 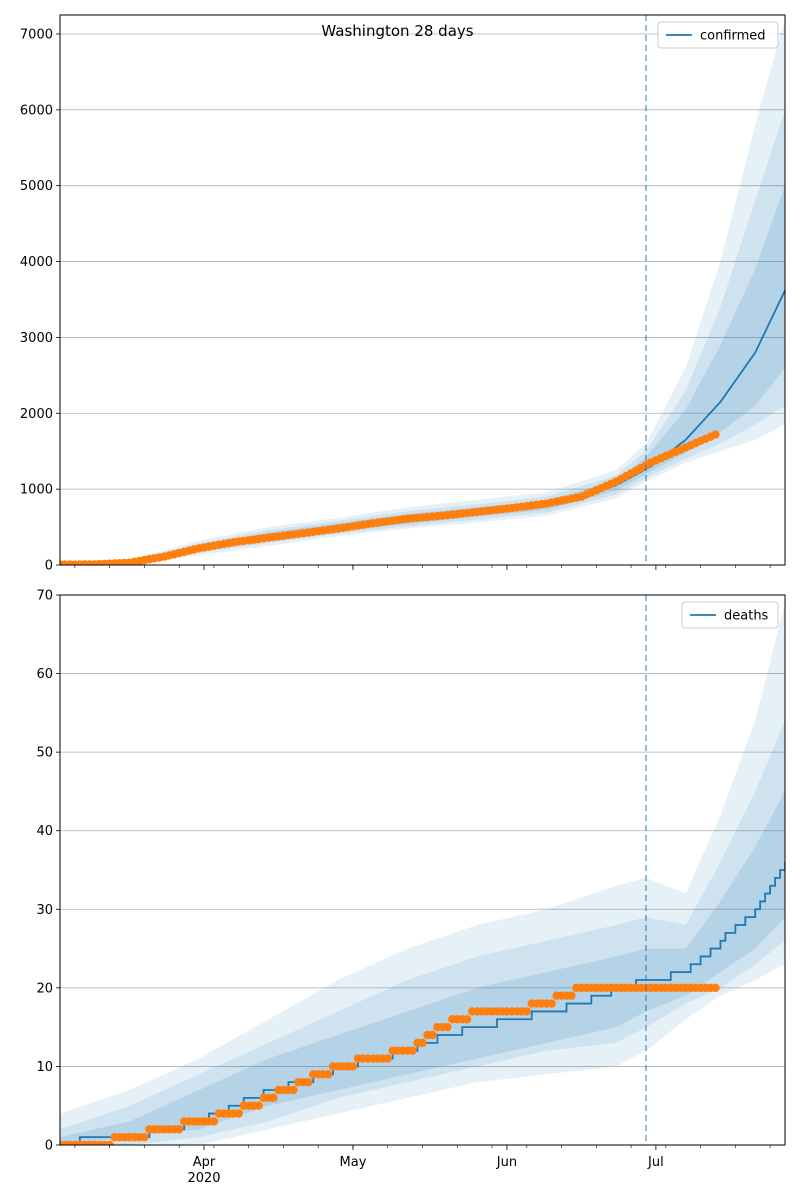 What do you see at coordinates (44, 910) in the screenshot?
I see `y-tick-label: 30` at bounding box center [44, 910].